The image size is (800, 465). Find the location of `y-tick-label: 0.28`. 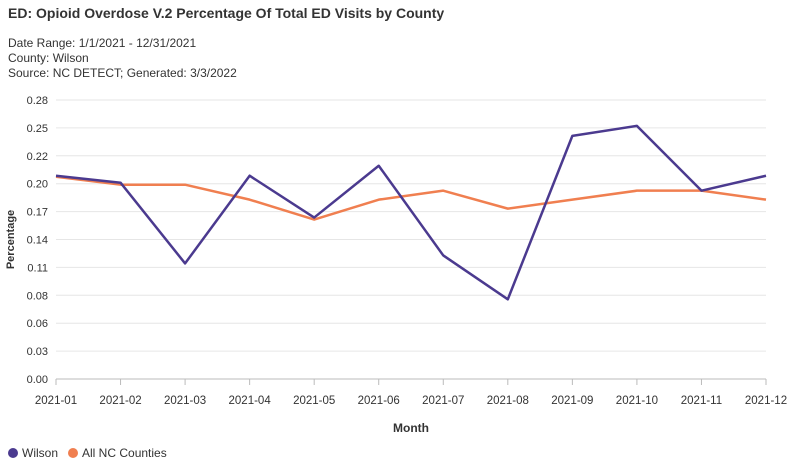

y-tick-label: 0.28 is located at coordinates (37, 101).